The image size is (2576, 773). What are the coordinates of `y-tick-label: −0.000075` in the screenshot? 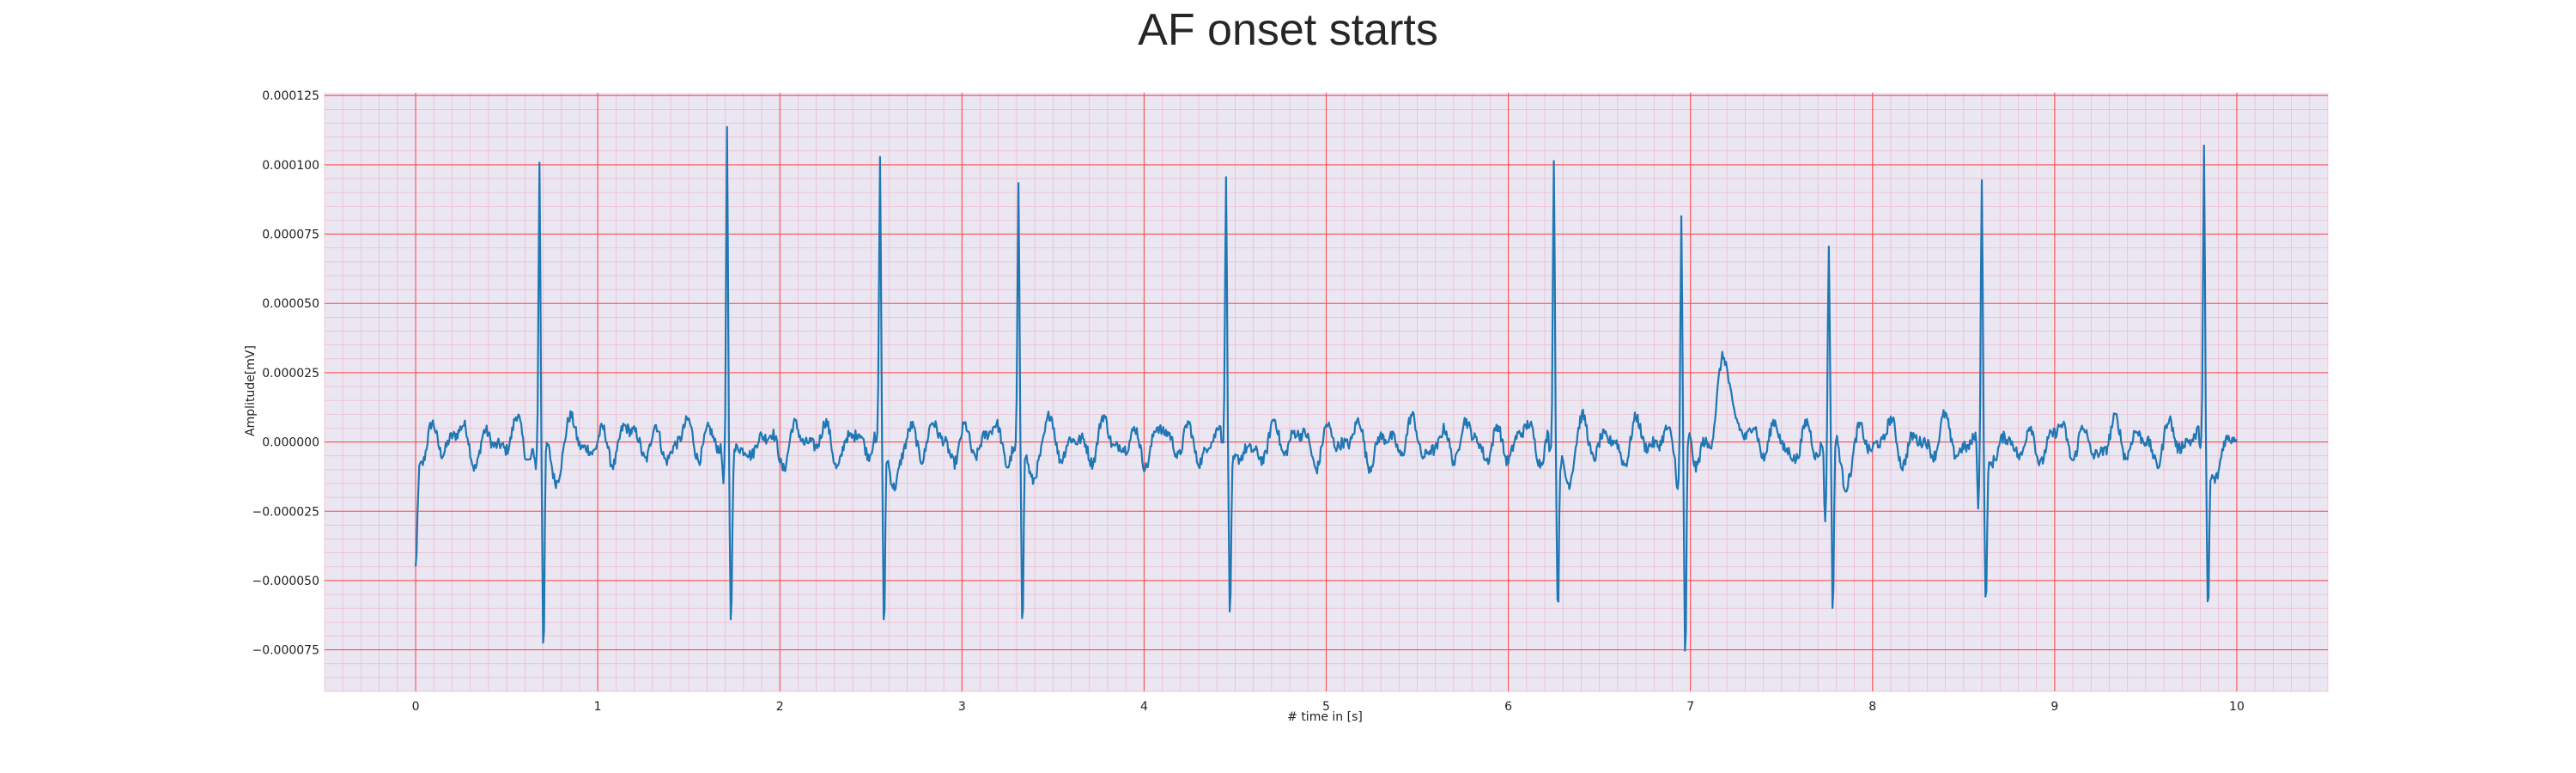 It's located at (285, 651).